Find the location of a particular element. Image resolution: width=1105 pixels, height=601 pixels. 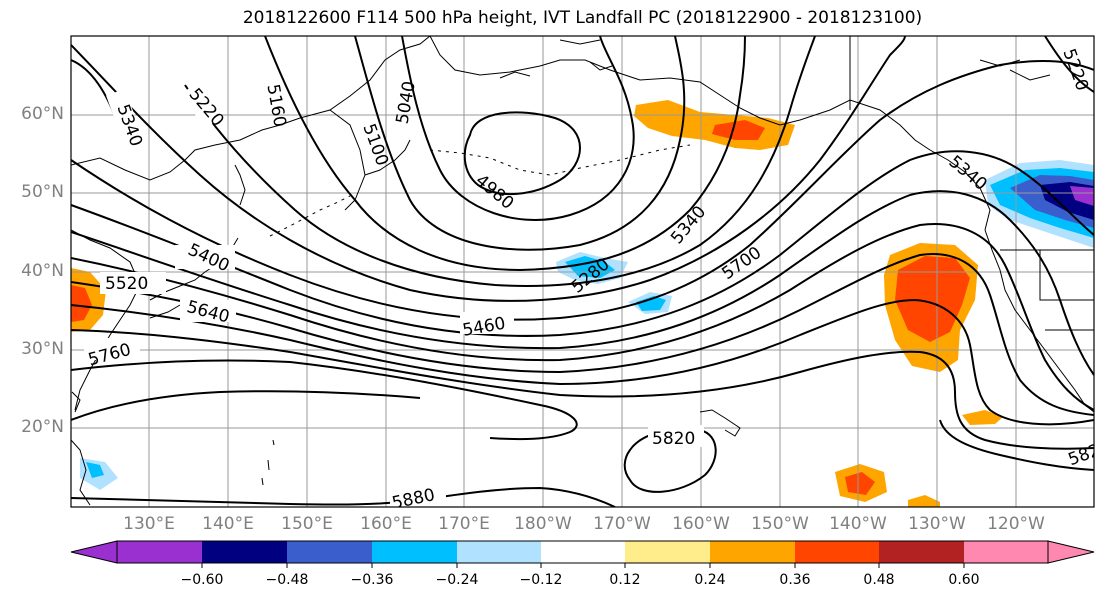

ivt-negative-central-2-core is located at coordinates (651, 303).